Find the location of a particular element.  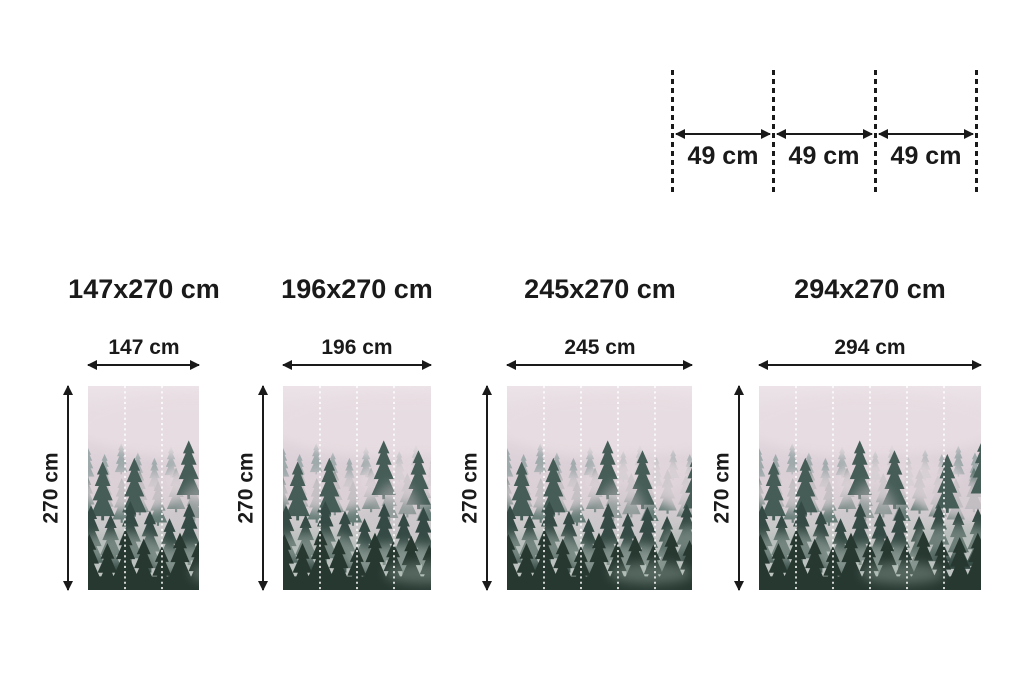

width-label: 196 cm is located at coordinates (357, 347).